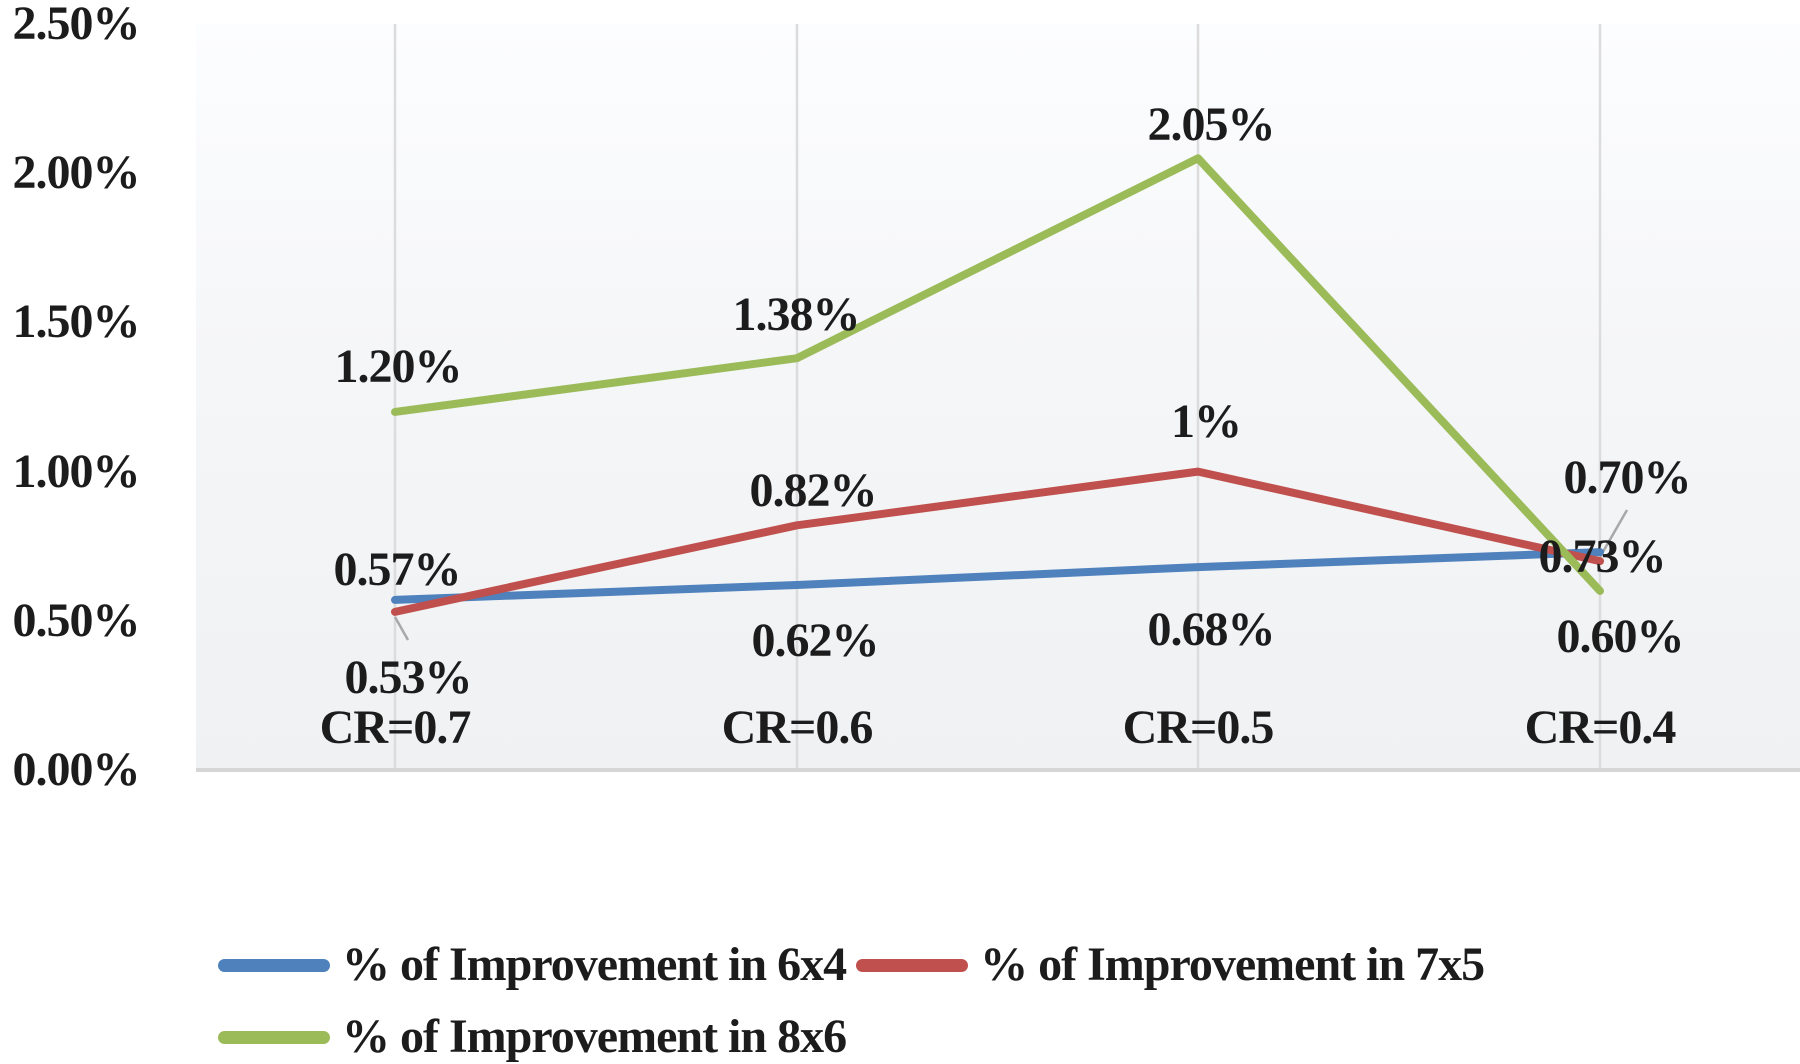  Describe the element at coordinates (395, 727) in the screenshot. I see `x-axis-category-label: CR=0.7` at that location.